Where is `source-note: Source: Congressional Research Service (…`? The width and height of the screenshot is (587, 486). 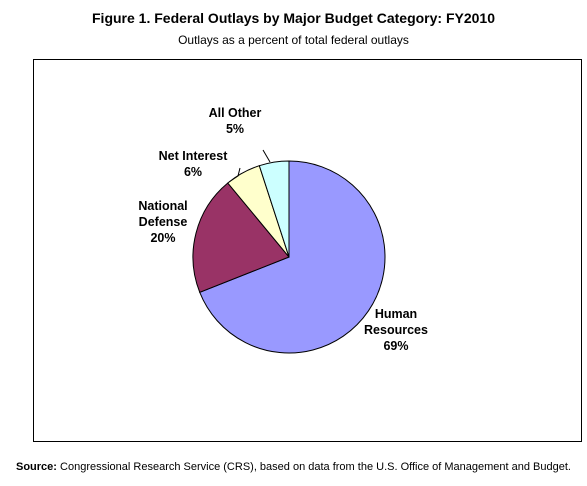
source-note: Source: Congressional Research Service (… is located at coordinates (293, 467).